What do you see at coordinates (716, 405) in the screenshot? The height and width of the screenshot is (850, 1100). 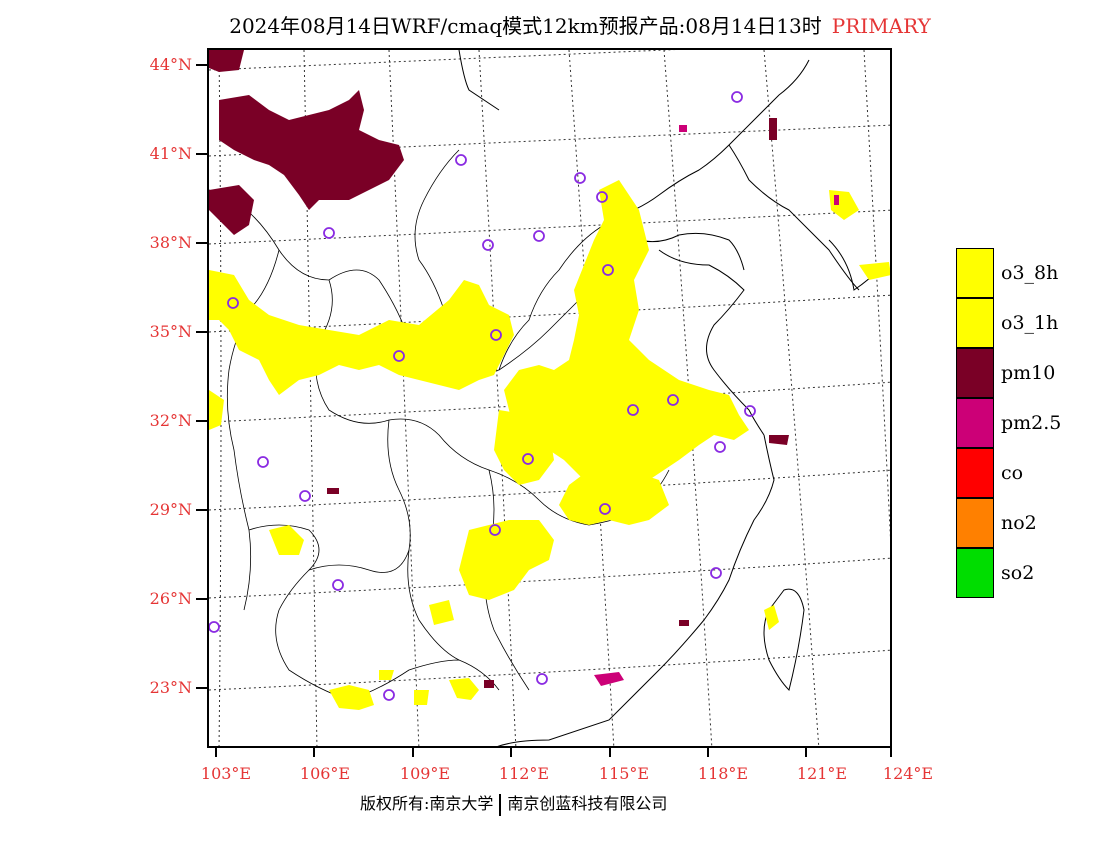 I see `pm25-region` at bounding box center [716, 405].